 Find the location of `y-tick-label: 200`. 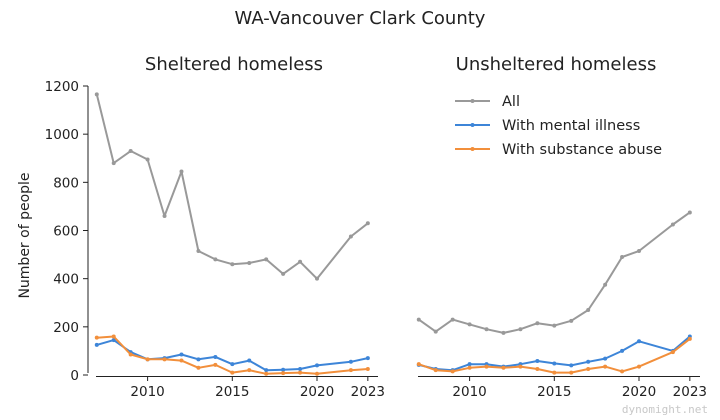

y-tick-label: 200 is located at coordinates (66, 328).